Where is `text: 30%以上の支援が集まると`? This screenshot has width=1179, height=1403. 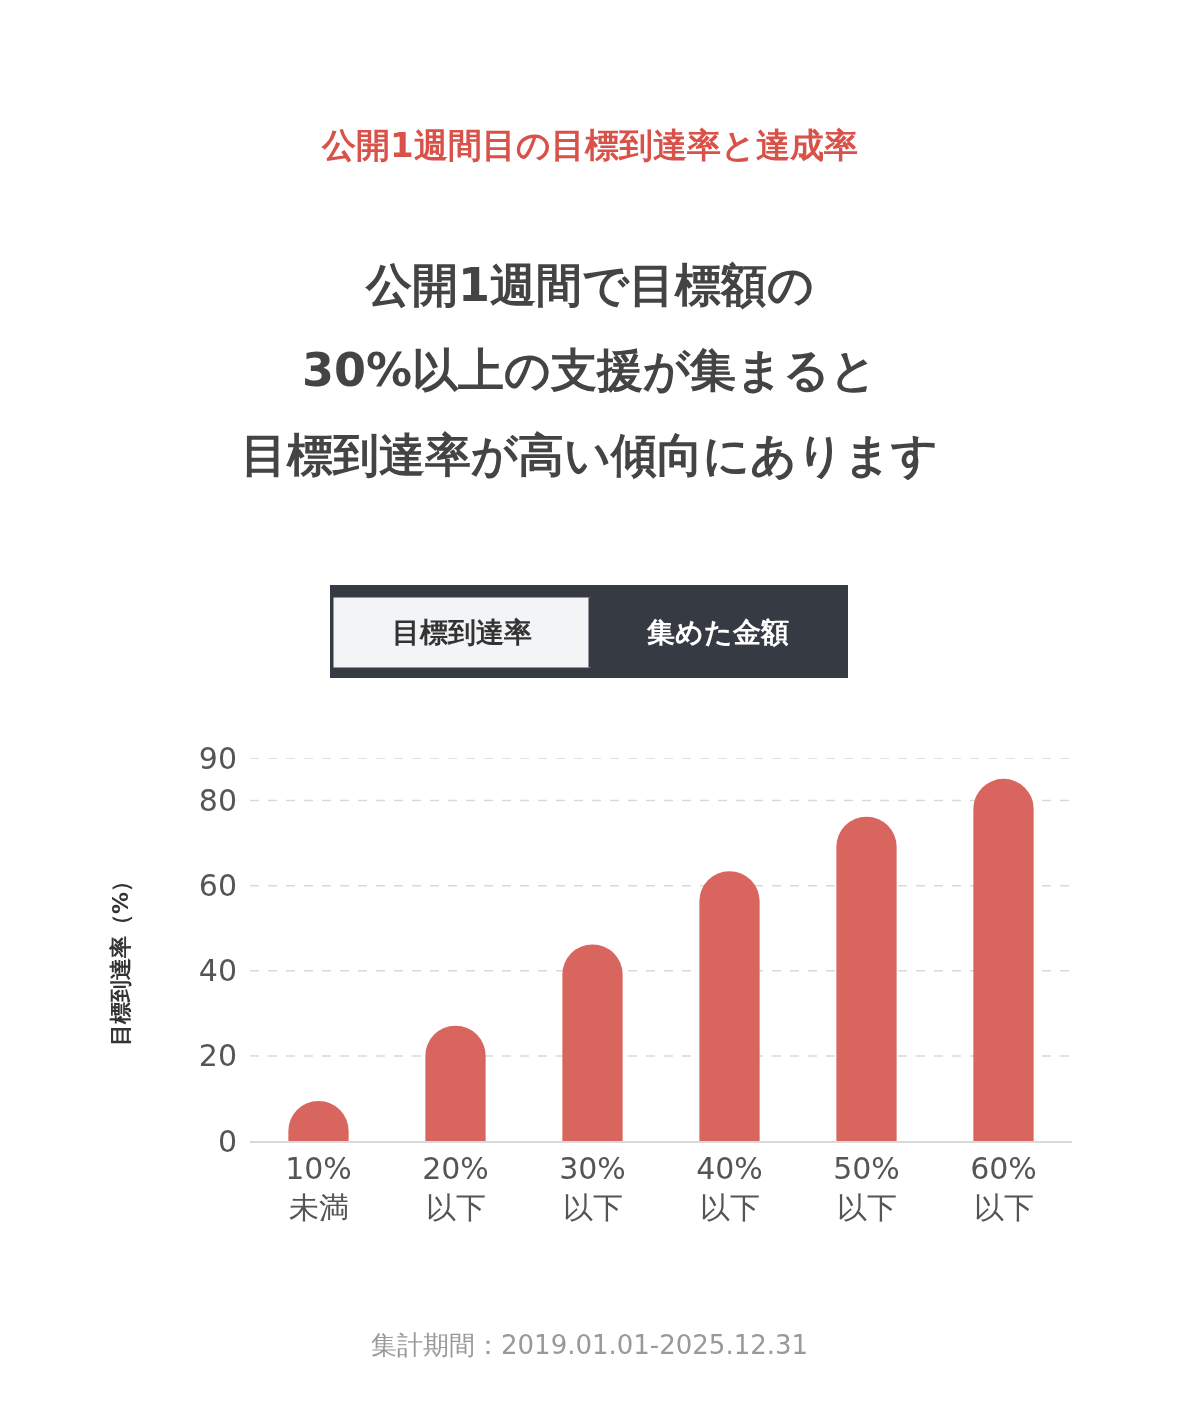 text: 30%以上の支援が集まると is located at coordinates (590, 370).